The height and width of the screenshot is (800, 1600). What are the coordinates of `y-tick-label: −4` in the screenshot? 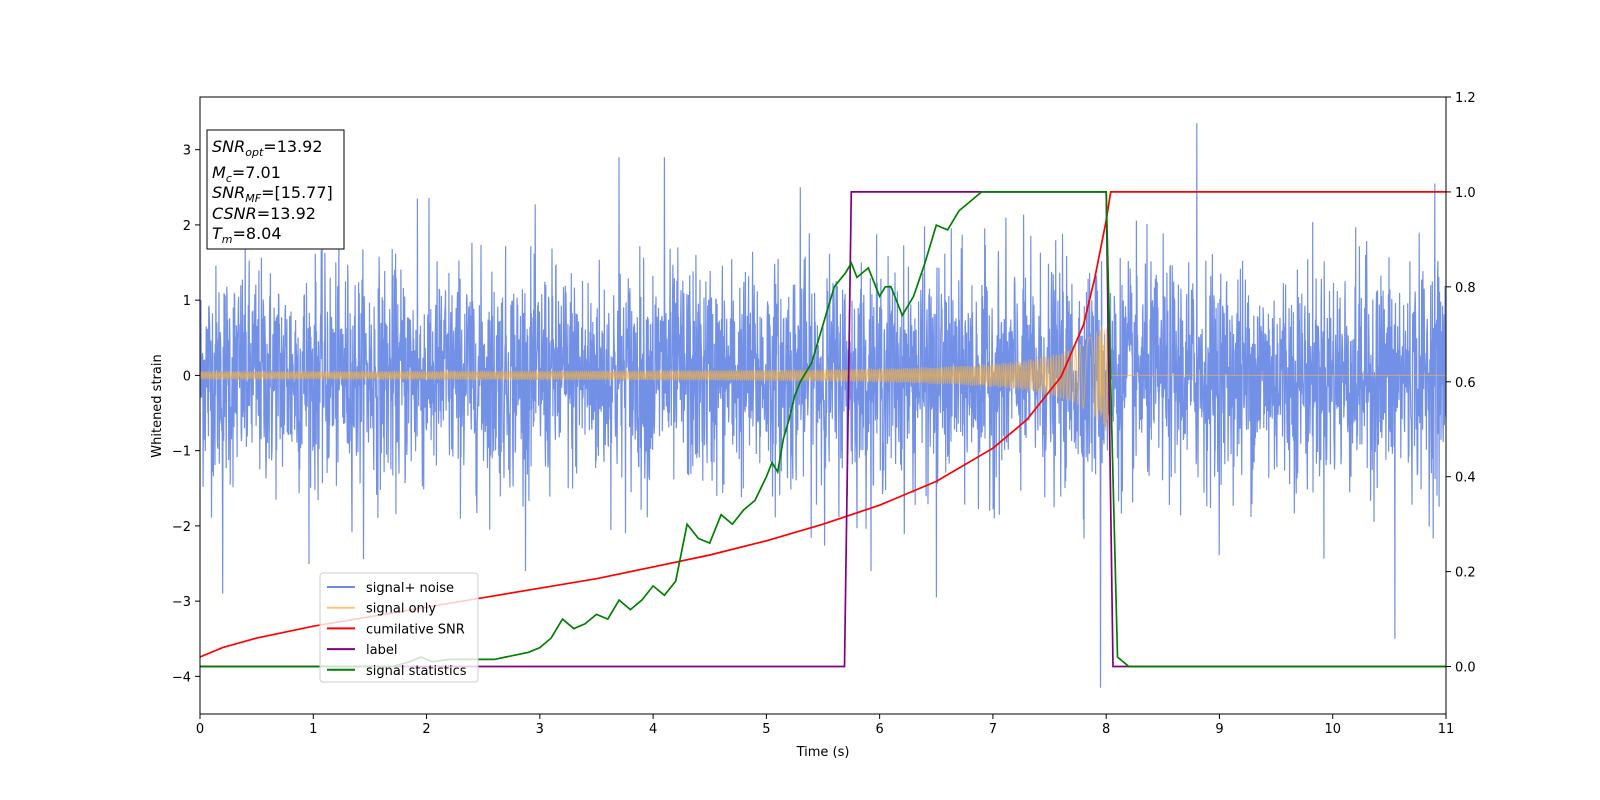 It's located at (181, 677).